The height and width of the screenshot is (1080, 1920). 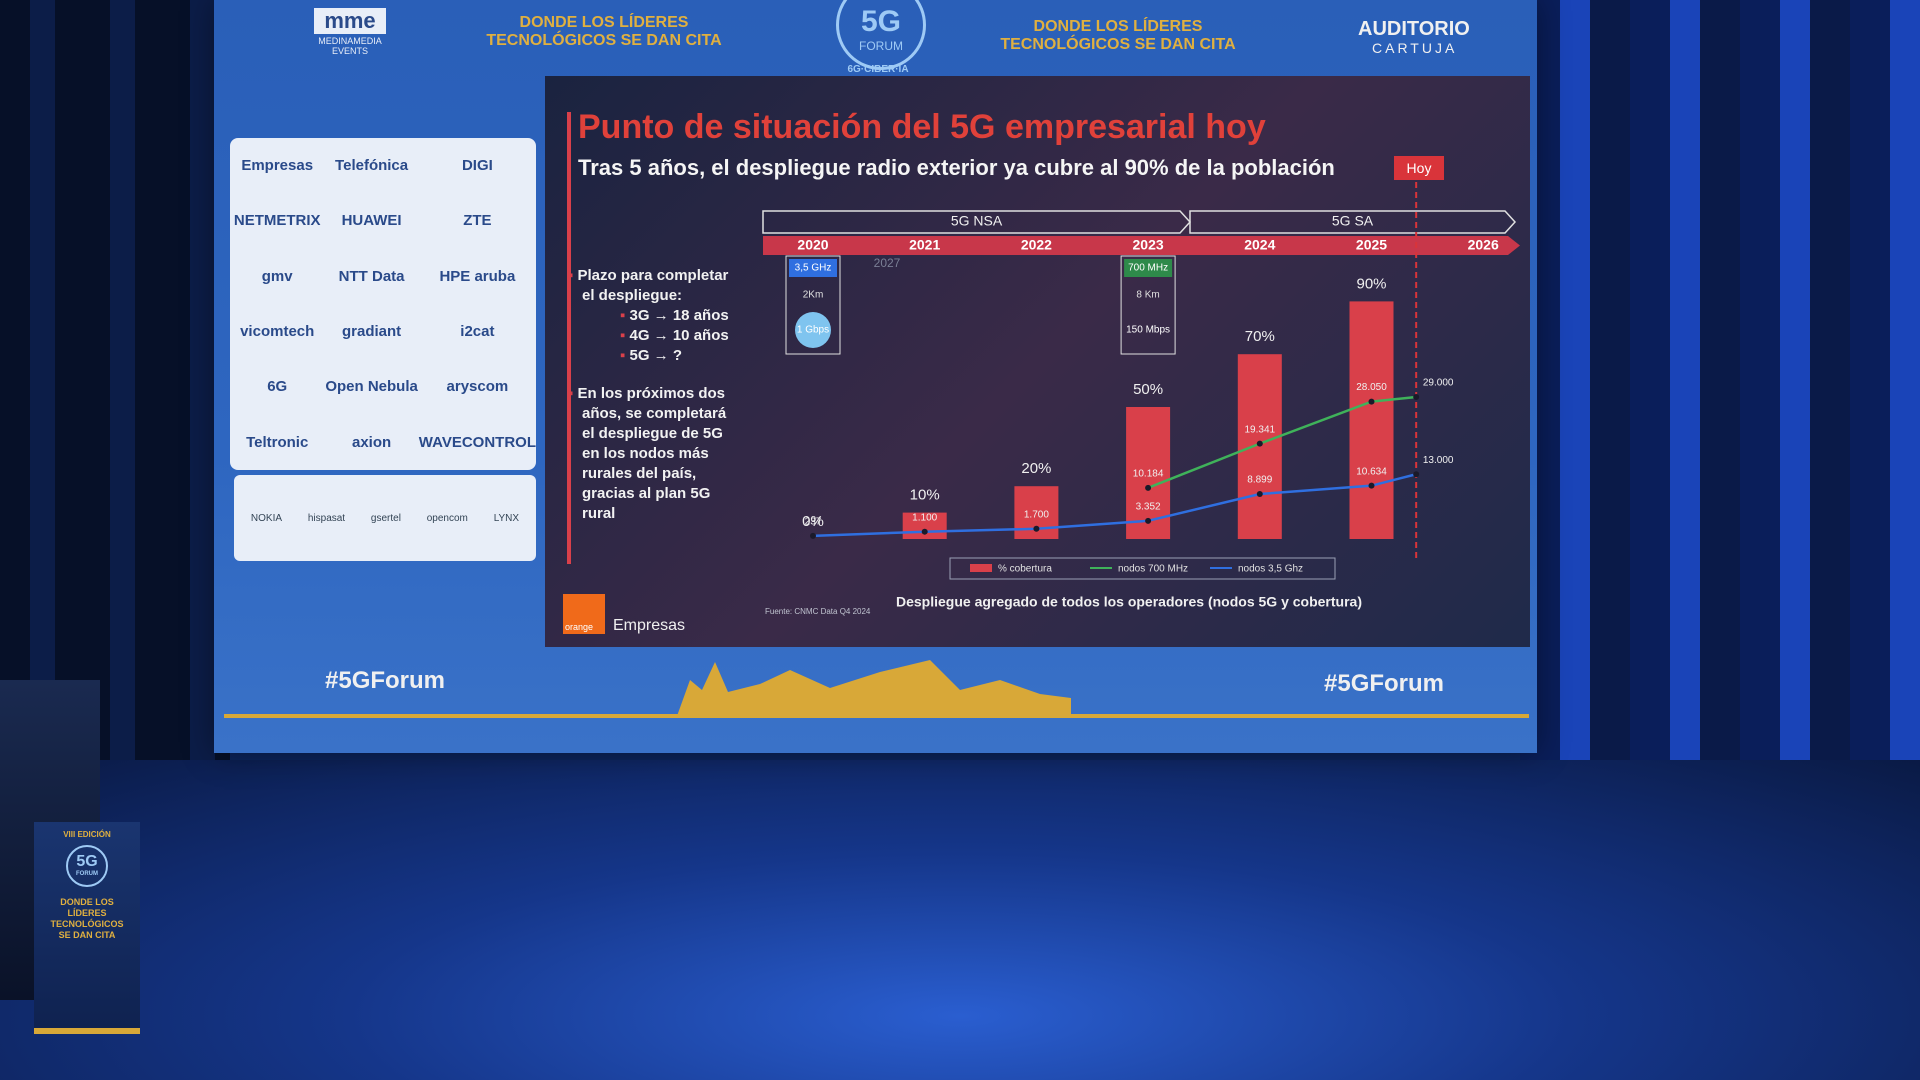 What do you see at coordinates (477, 221) in the screenshot?
I see `sponsor-logo: ZTE` at bounding box center [477, 221].